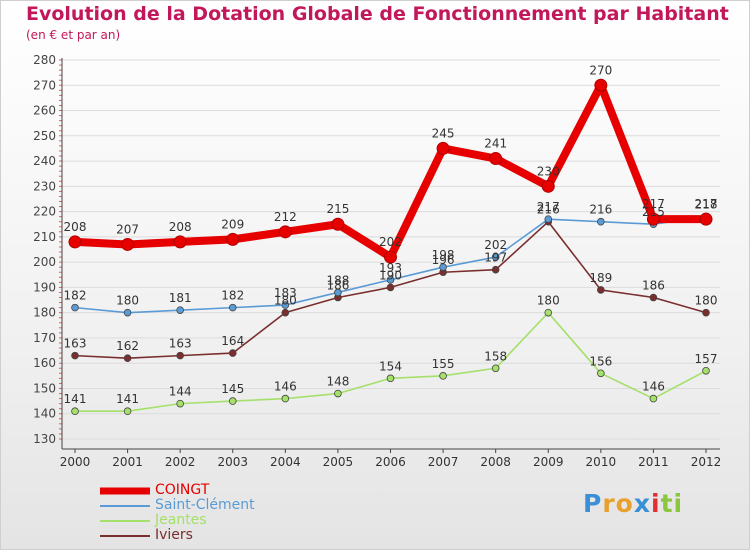 This screenshot has height=550, width=750. What do you see at coordinates (593, 503) in the screenshot?
I see `logo-letter: P` at bounding box center [593, 503].